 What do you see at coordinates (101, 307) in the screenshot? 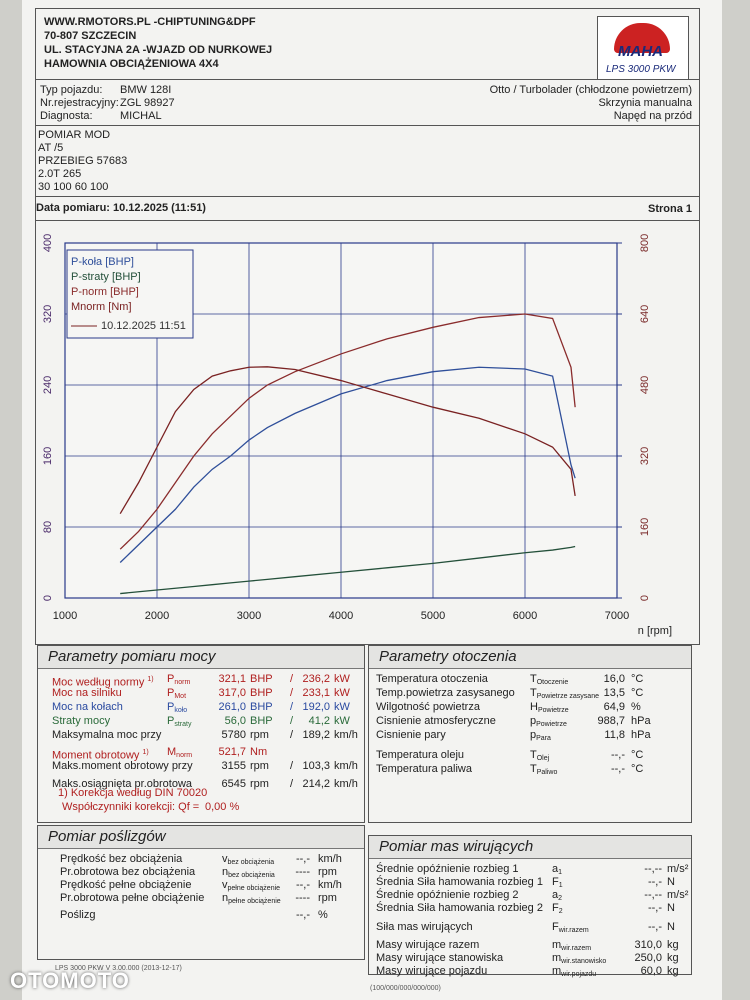
I see `legend-entry: Mnorm [Nm]` at bounding box center [101, 307].